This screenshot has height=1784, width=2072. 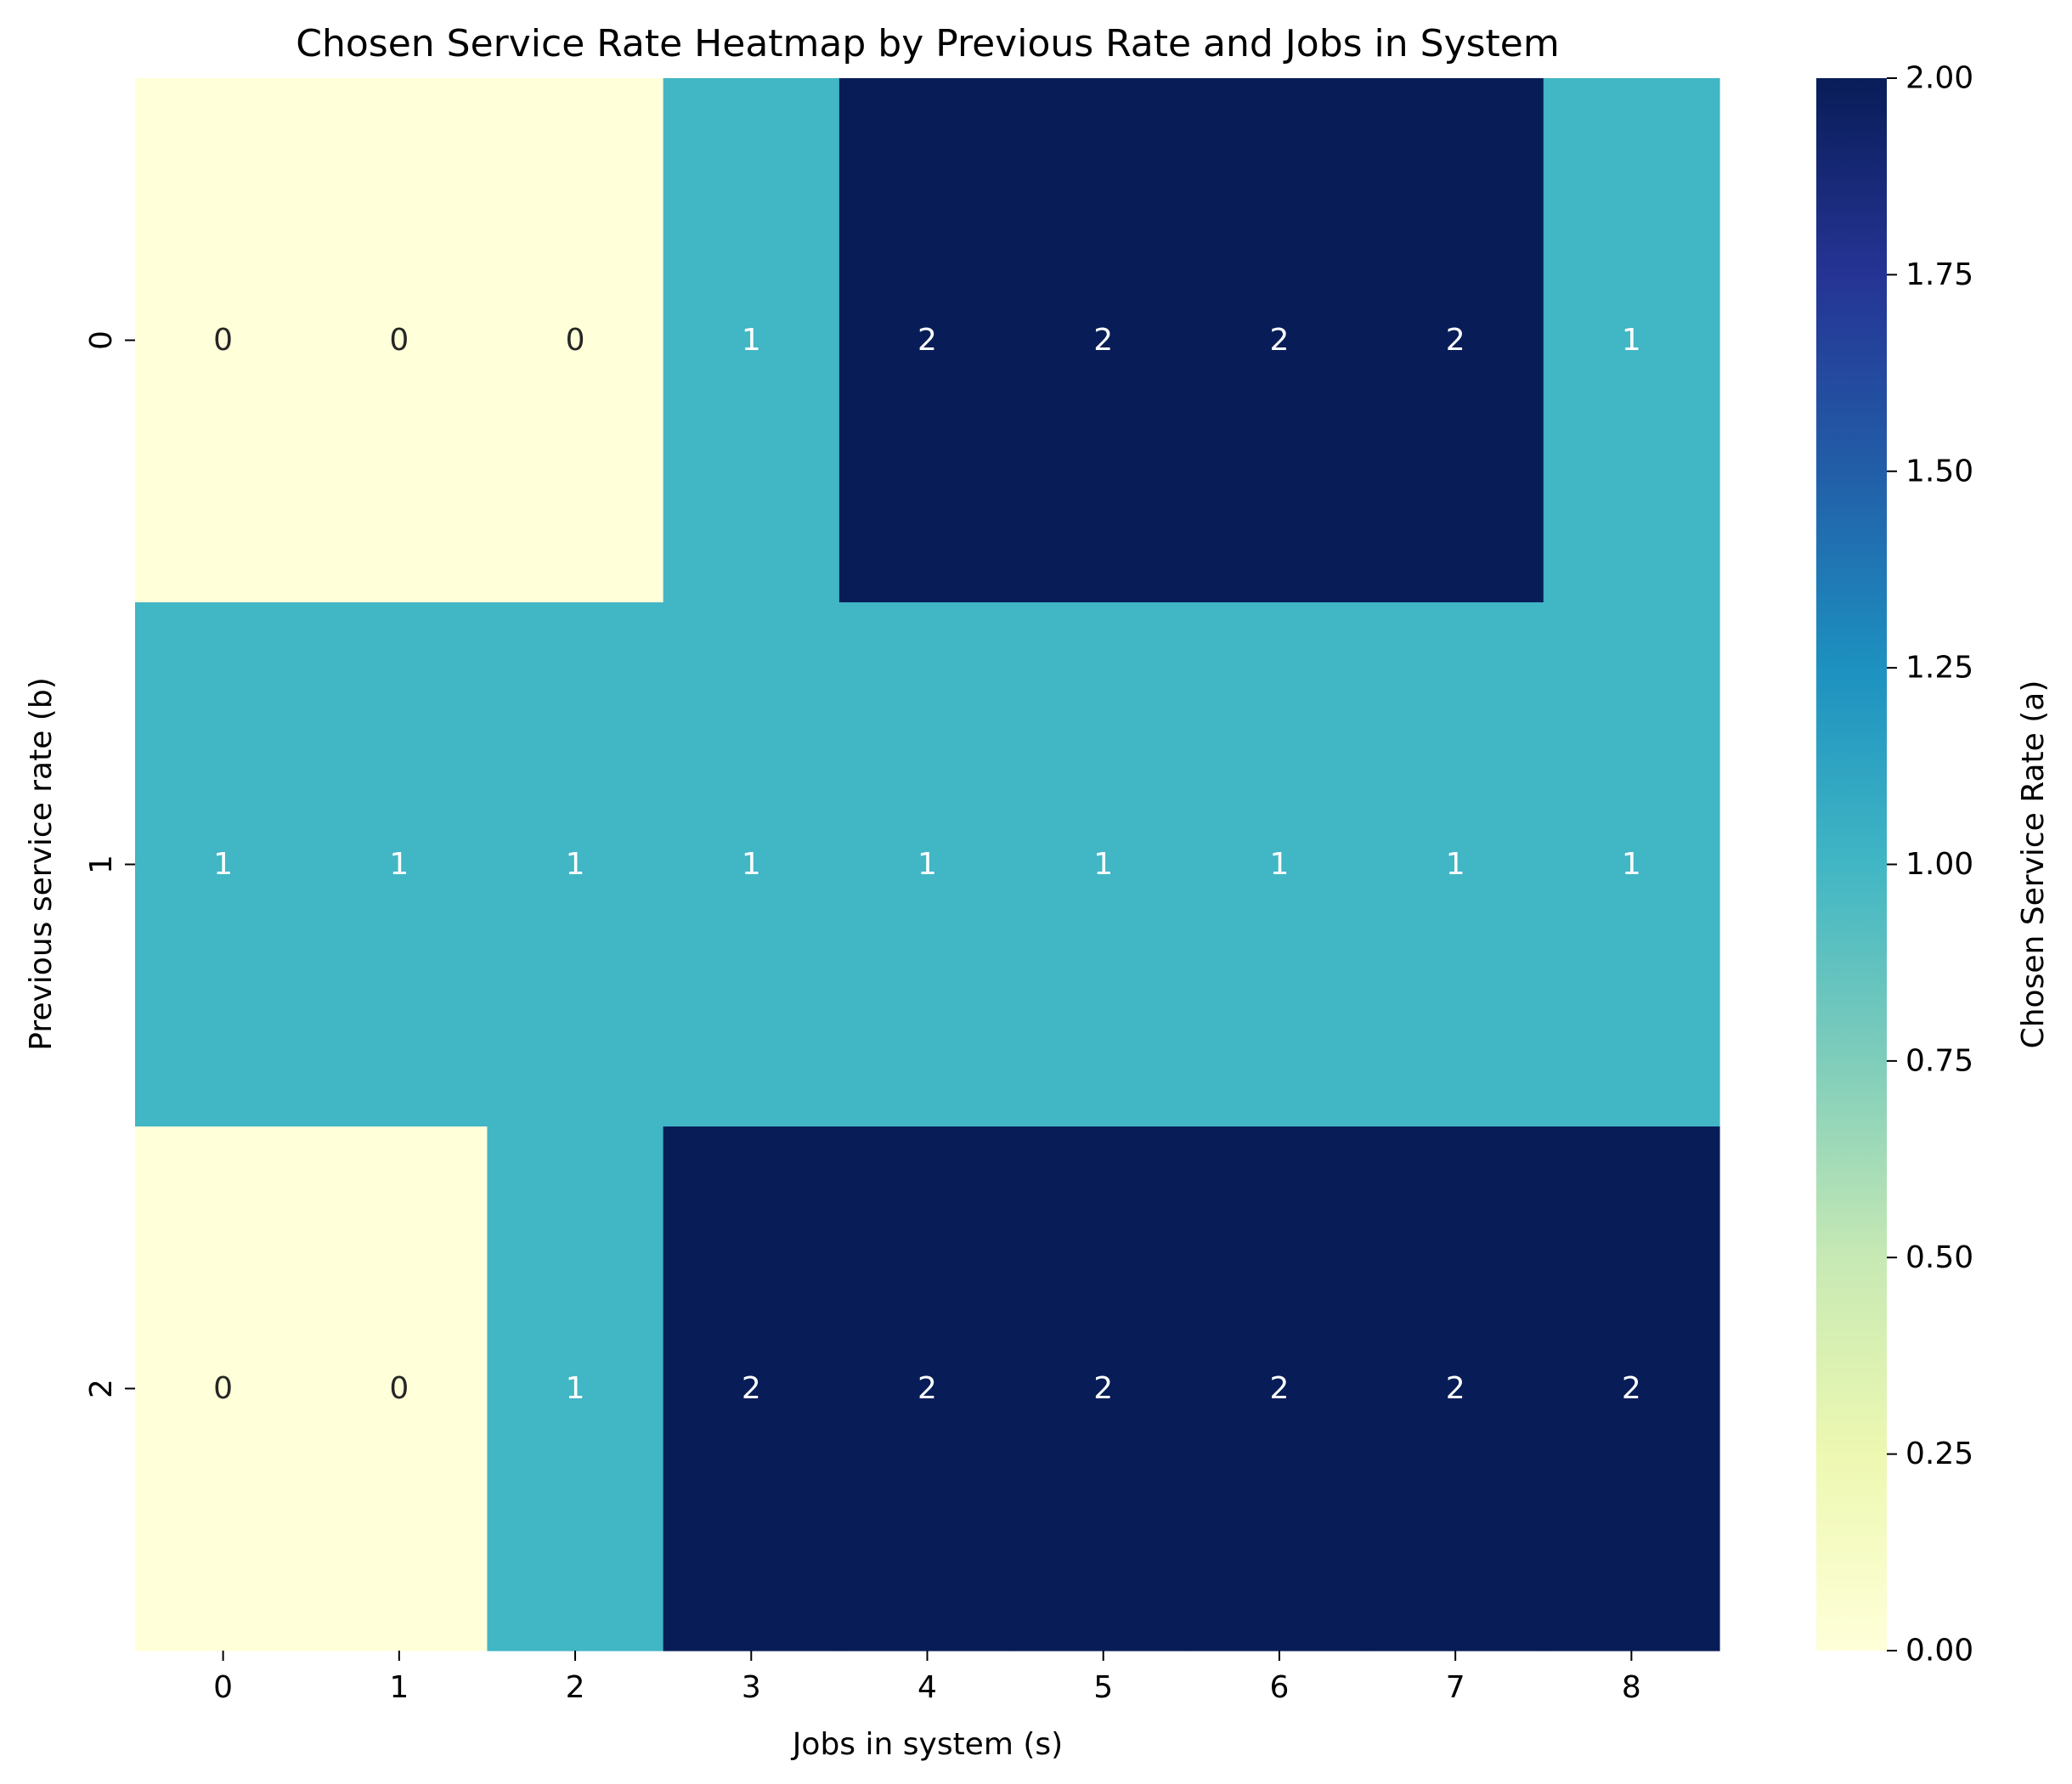 What do you see at coordinates (1939, 1257) in the screenshot?
I see `colorbar-tick-label: 0.50` at bounding box center [1939, 1257].